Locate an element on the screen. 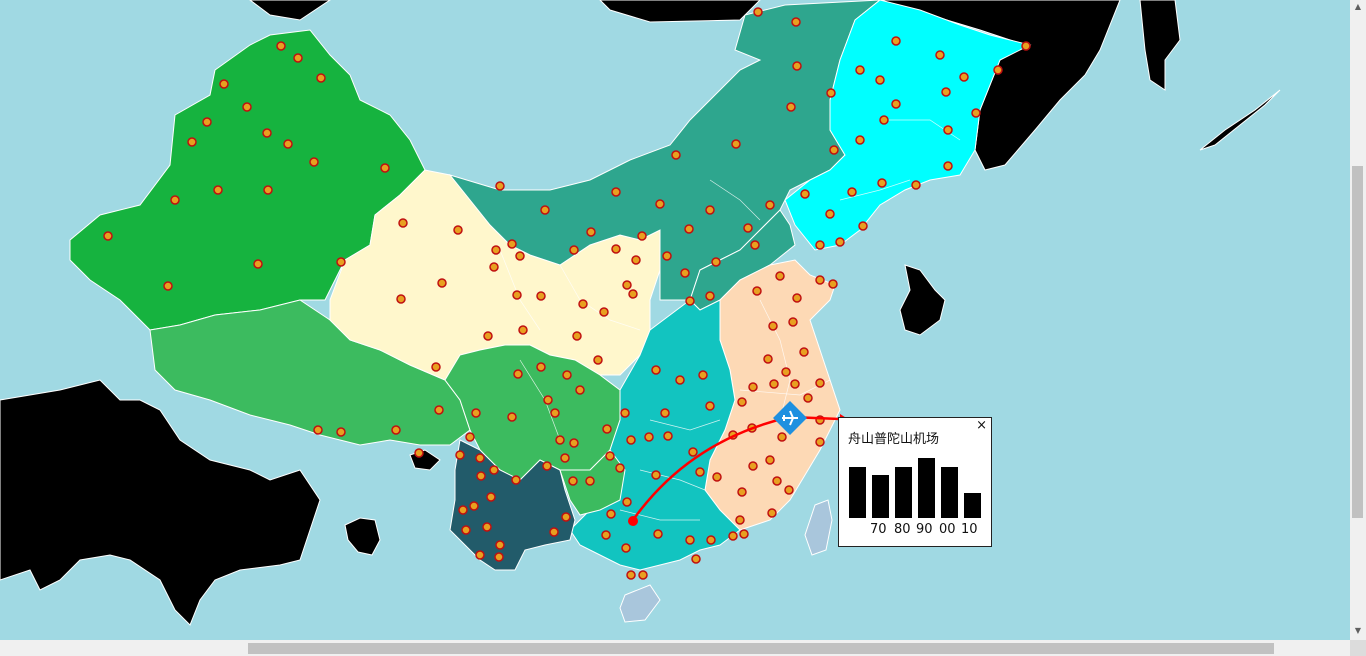  vertical-scroll-thumb is located at coordinates (1357, 342).